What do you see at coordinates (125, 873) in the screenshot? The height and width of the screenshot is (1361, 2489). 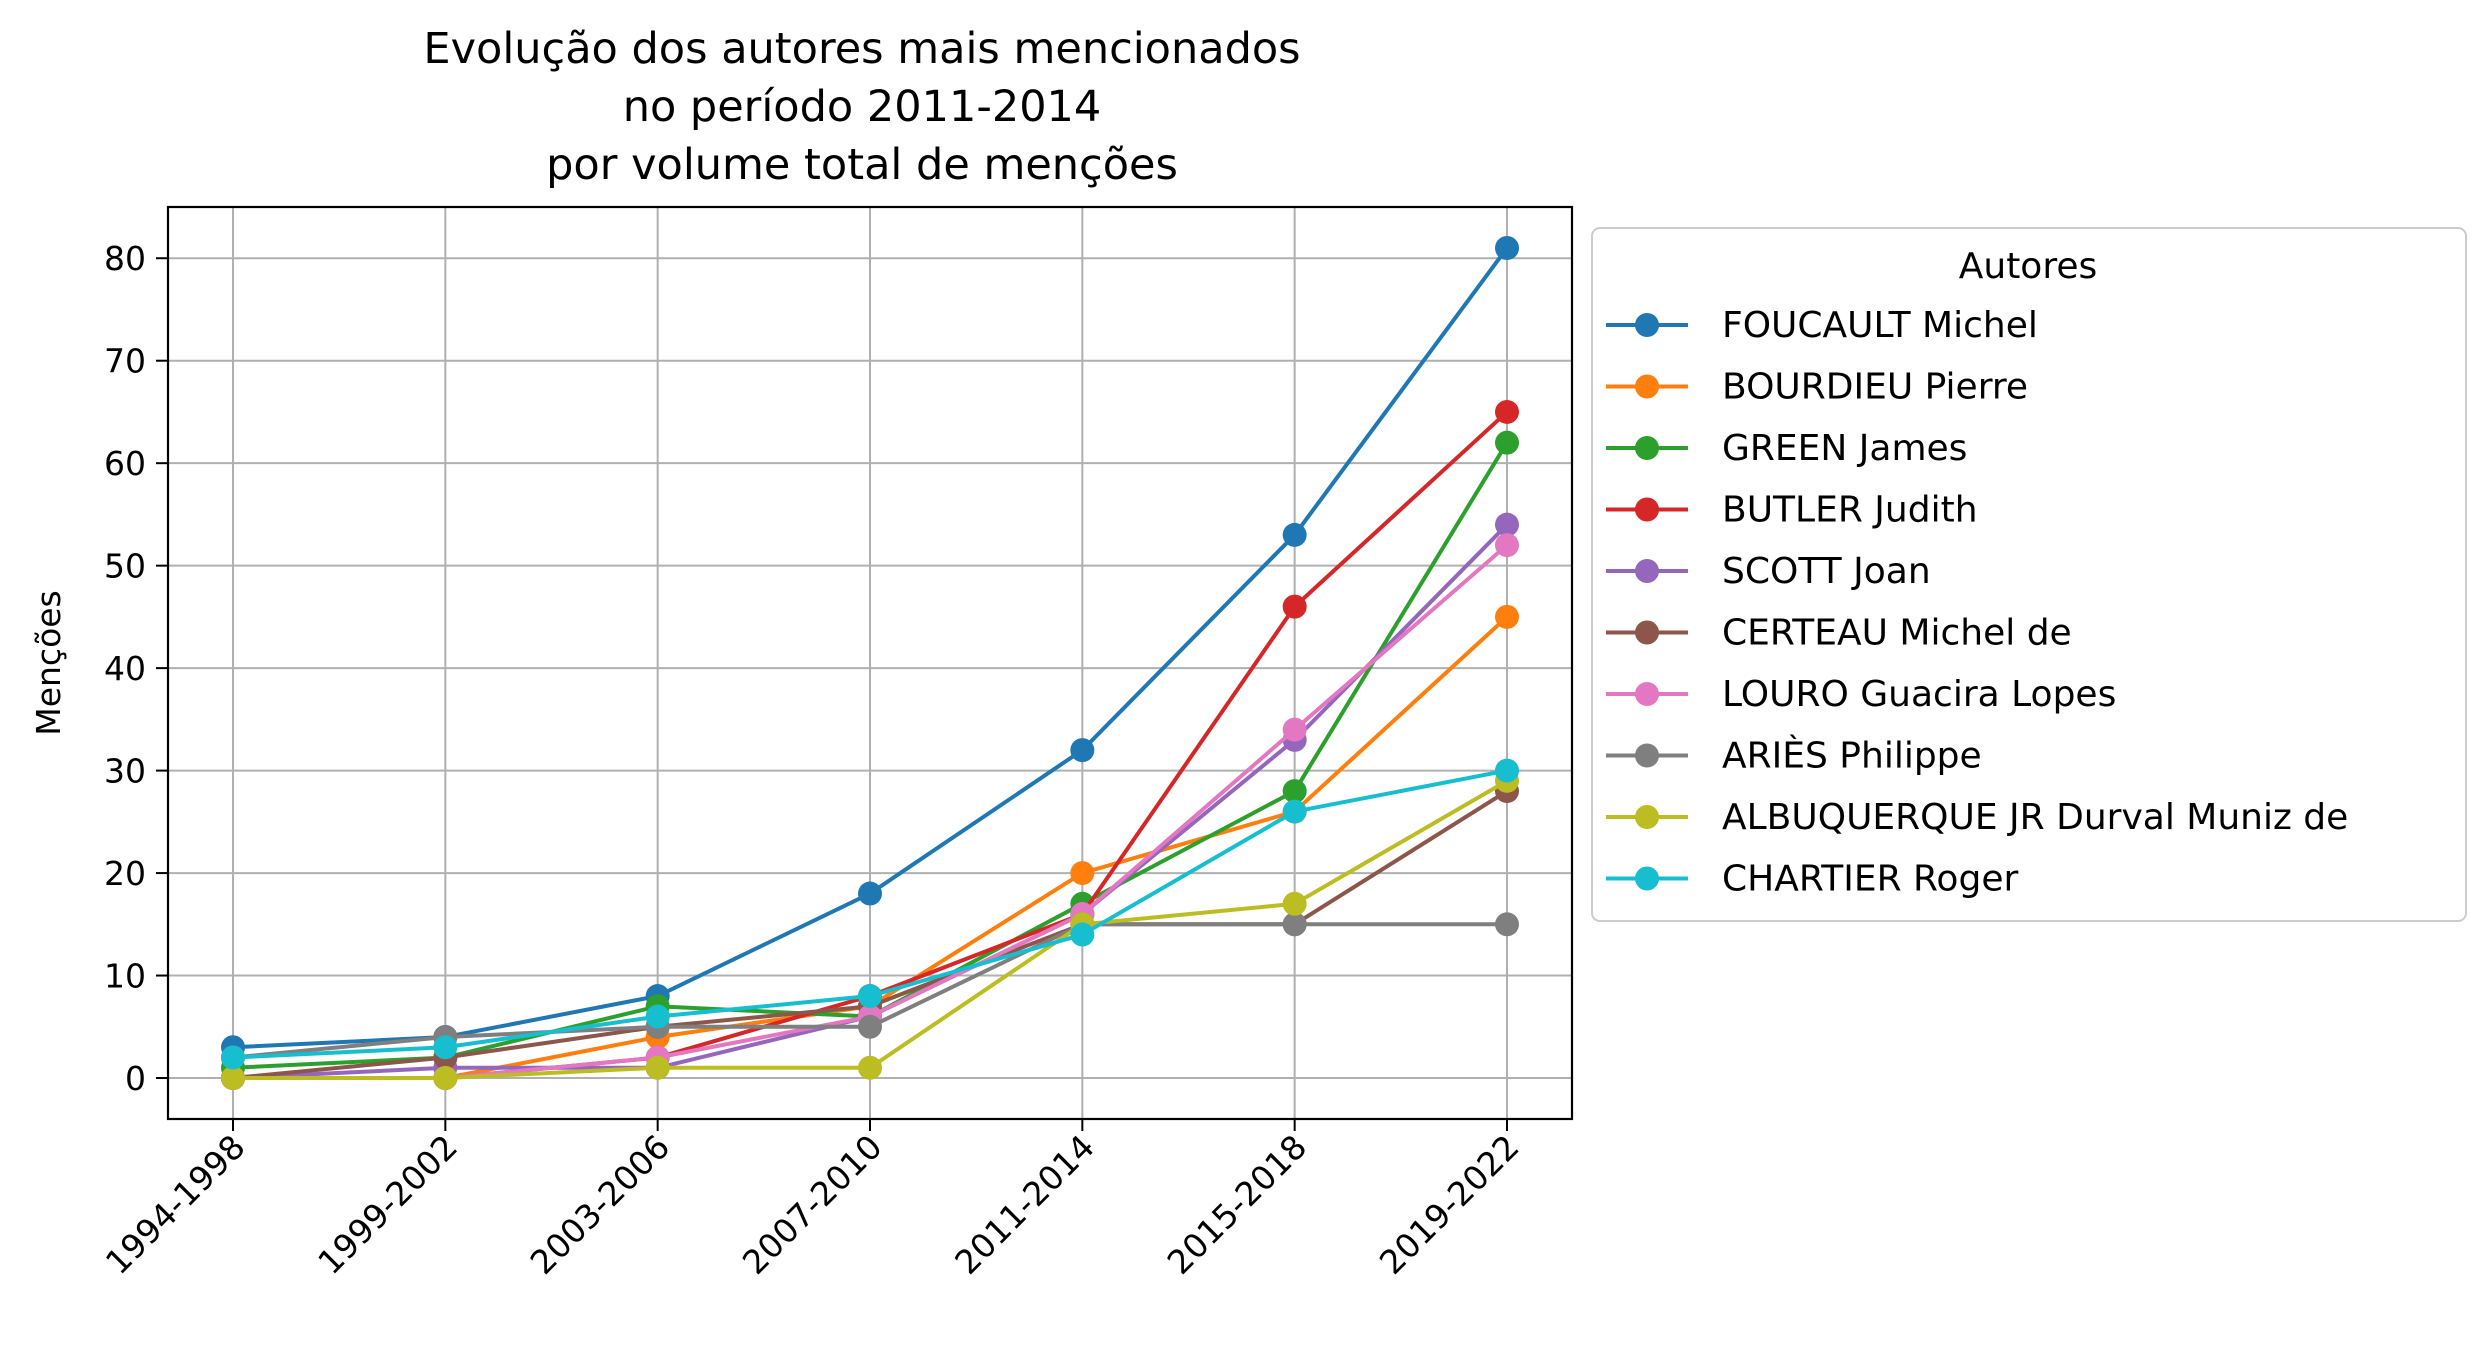 I see `y-tick-label: 20` at bounding box center [125, 873].